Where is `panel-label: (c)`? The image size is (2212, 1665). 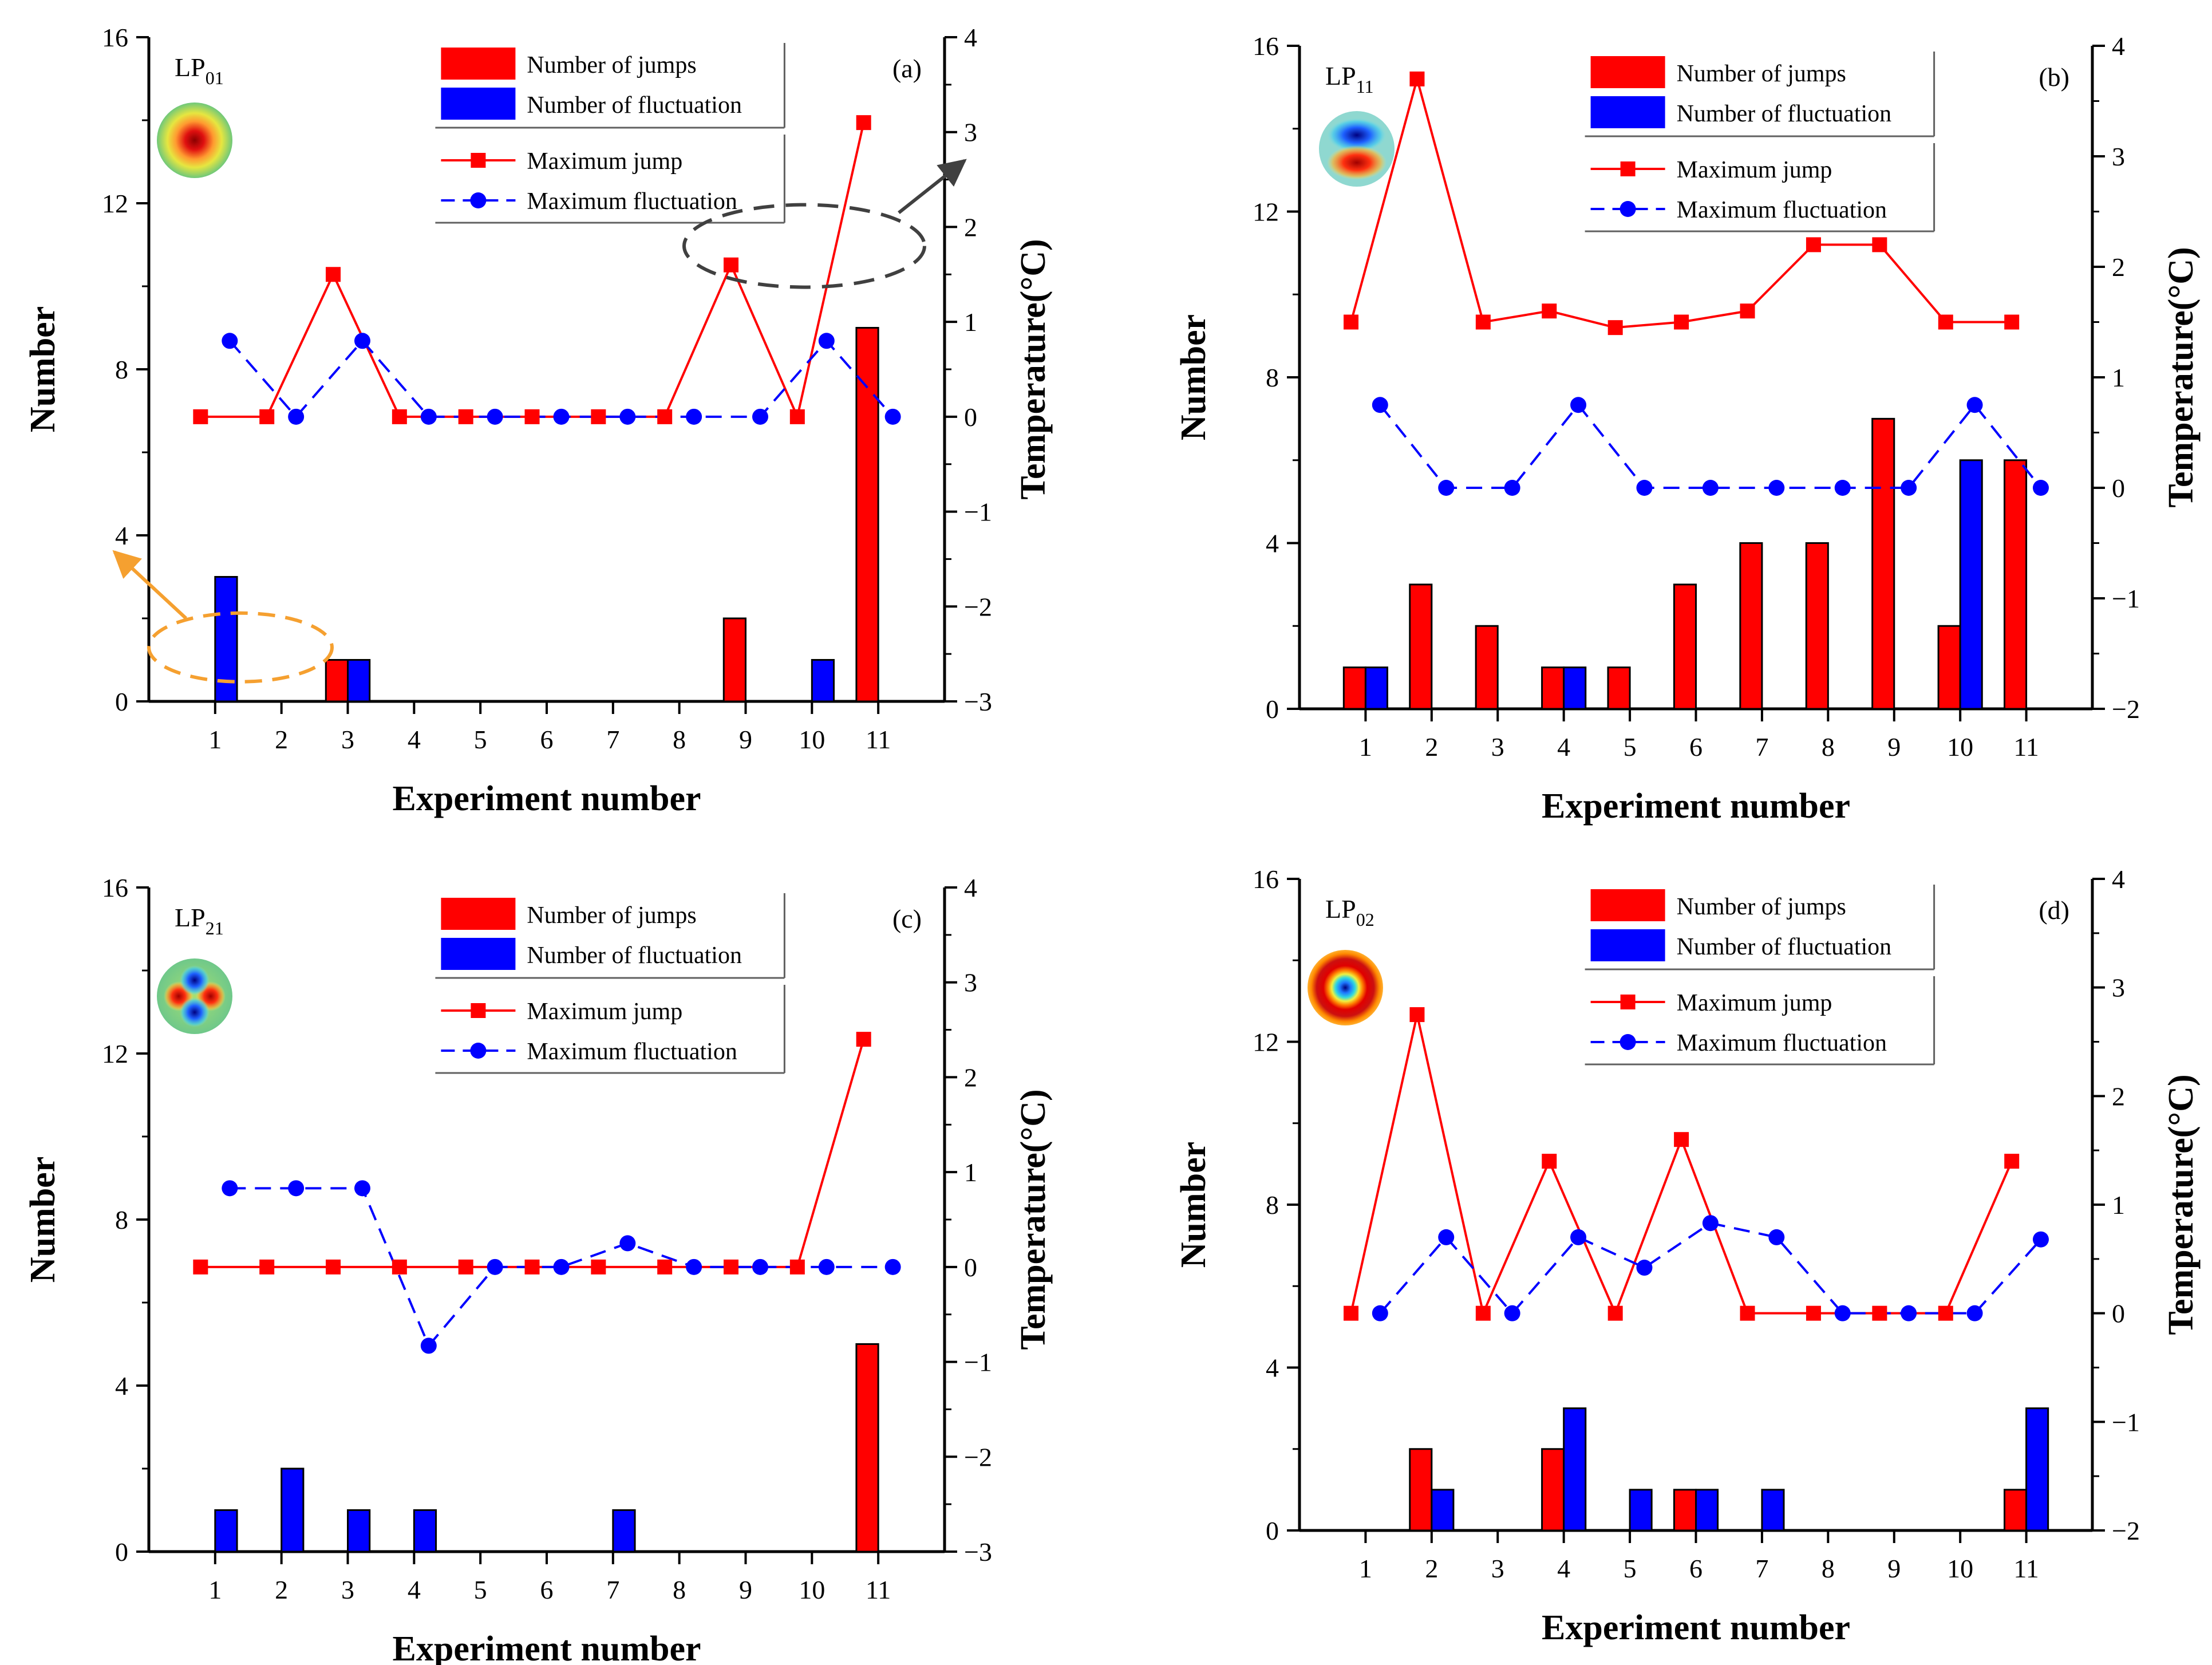
panel-label: (c) is located at coordinates (907, 918).